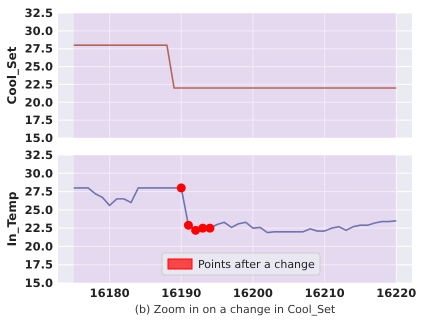  I want to click on legend-label: Points after a change, so click(257, 264).